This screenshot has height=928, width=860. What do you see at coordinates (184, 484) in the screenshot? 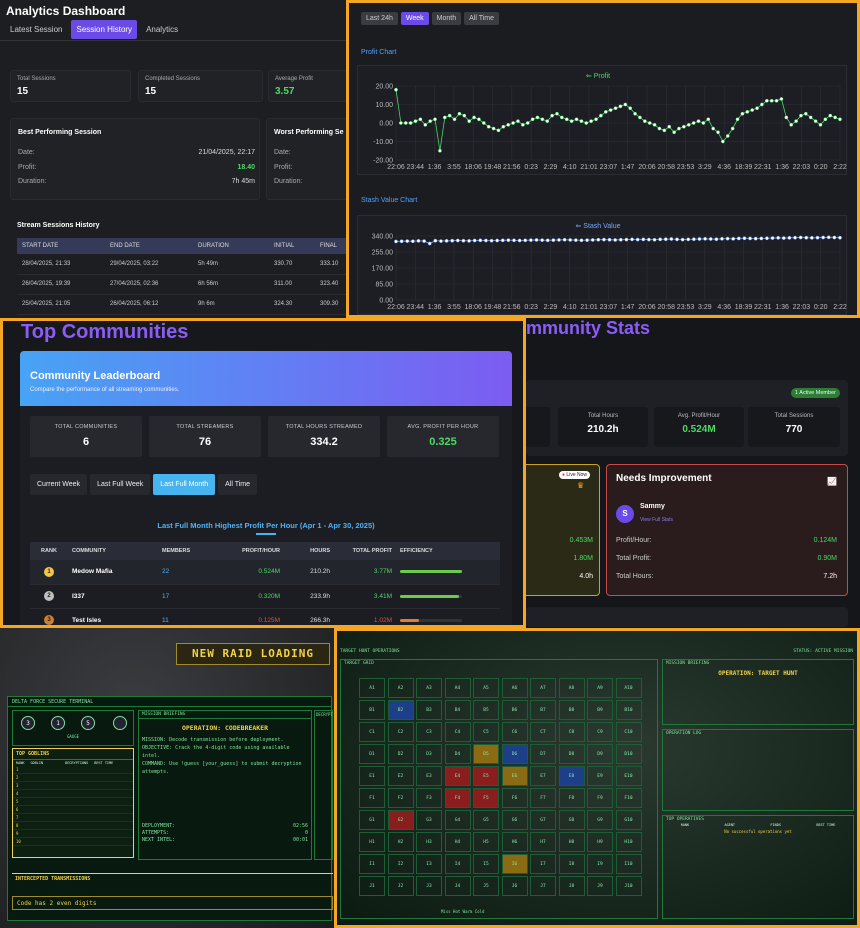
I see `tab-last-full-month: Last Full Month` at bounding box center [184, 484].